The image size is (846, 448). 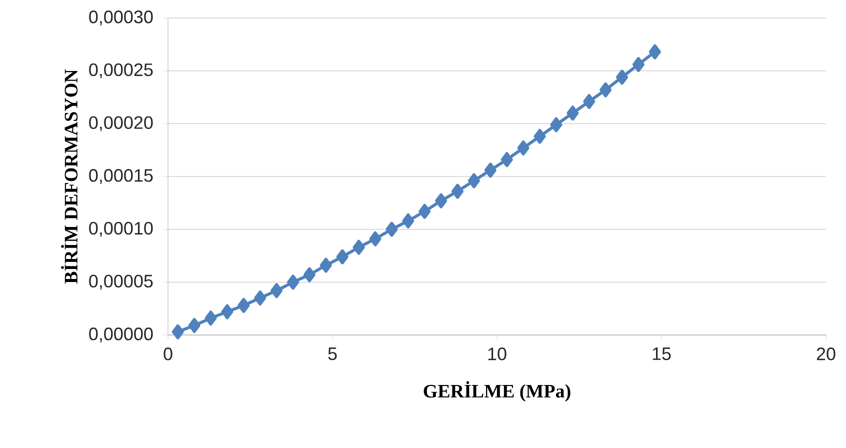 What do you see at coordinates (121, 124) in the screenshot?
I see `y-tick-label: 0,00020` at bounding box center [121, 124].